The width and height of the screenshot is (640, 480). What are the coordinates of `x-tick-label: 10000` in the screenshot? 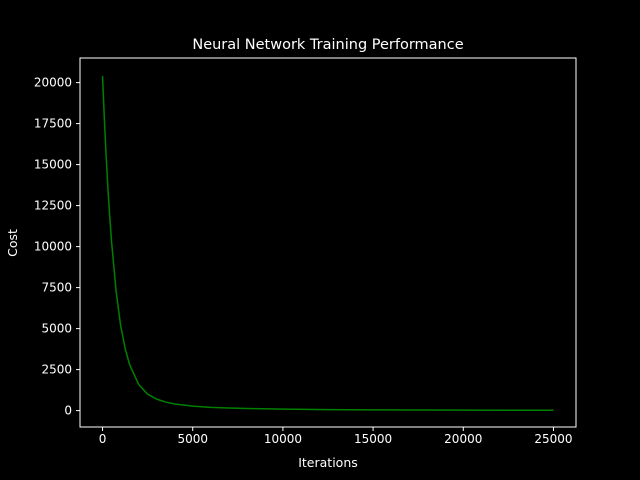 It's located at (283, 439).